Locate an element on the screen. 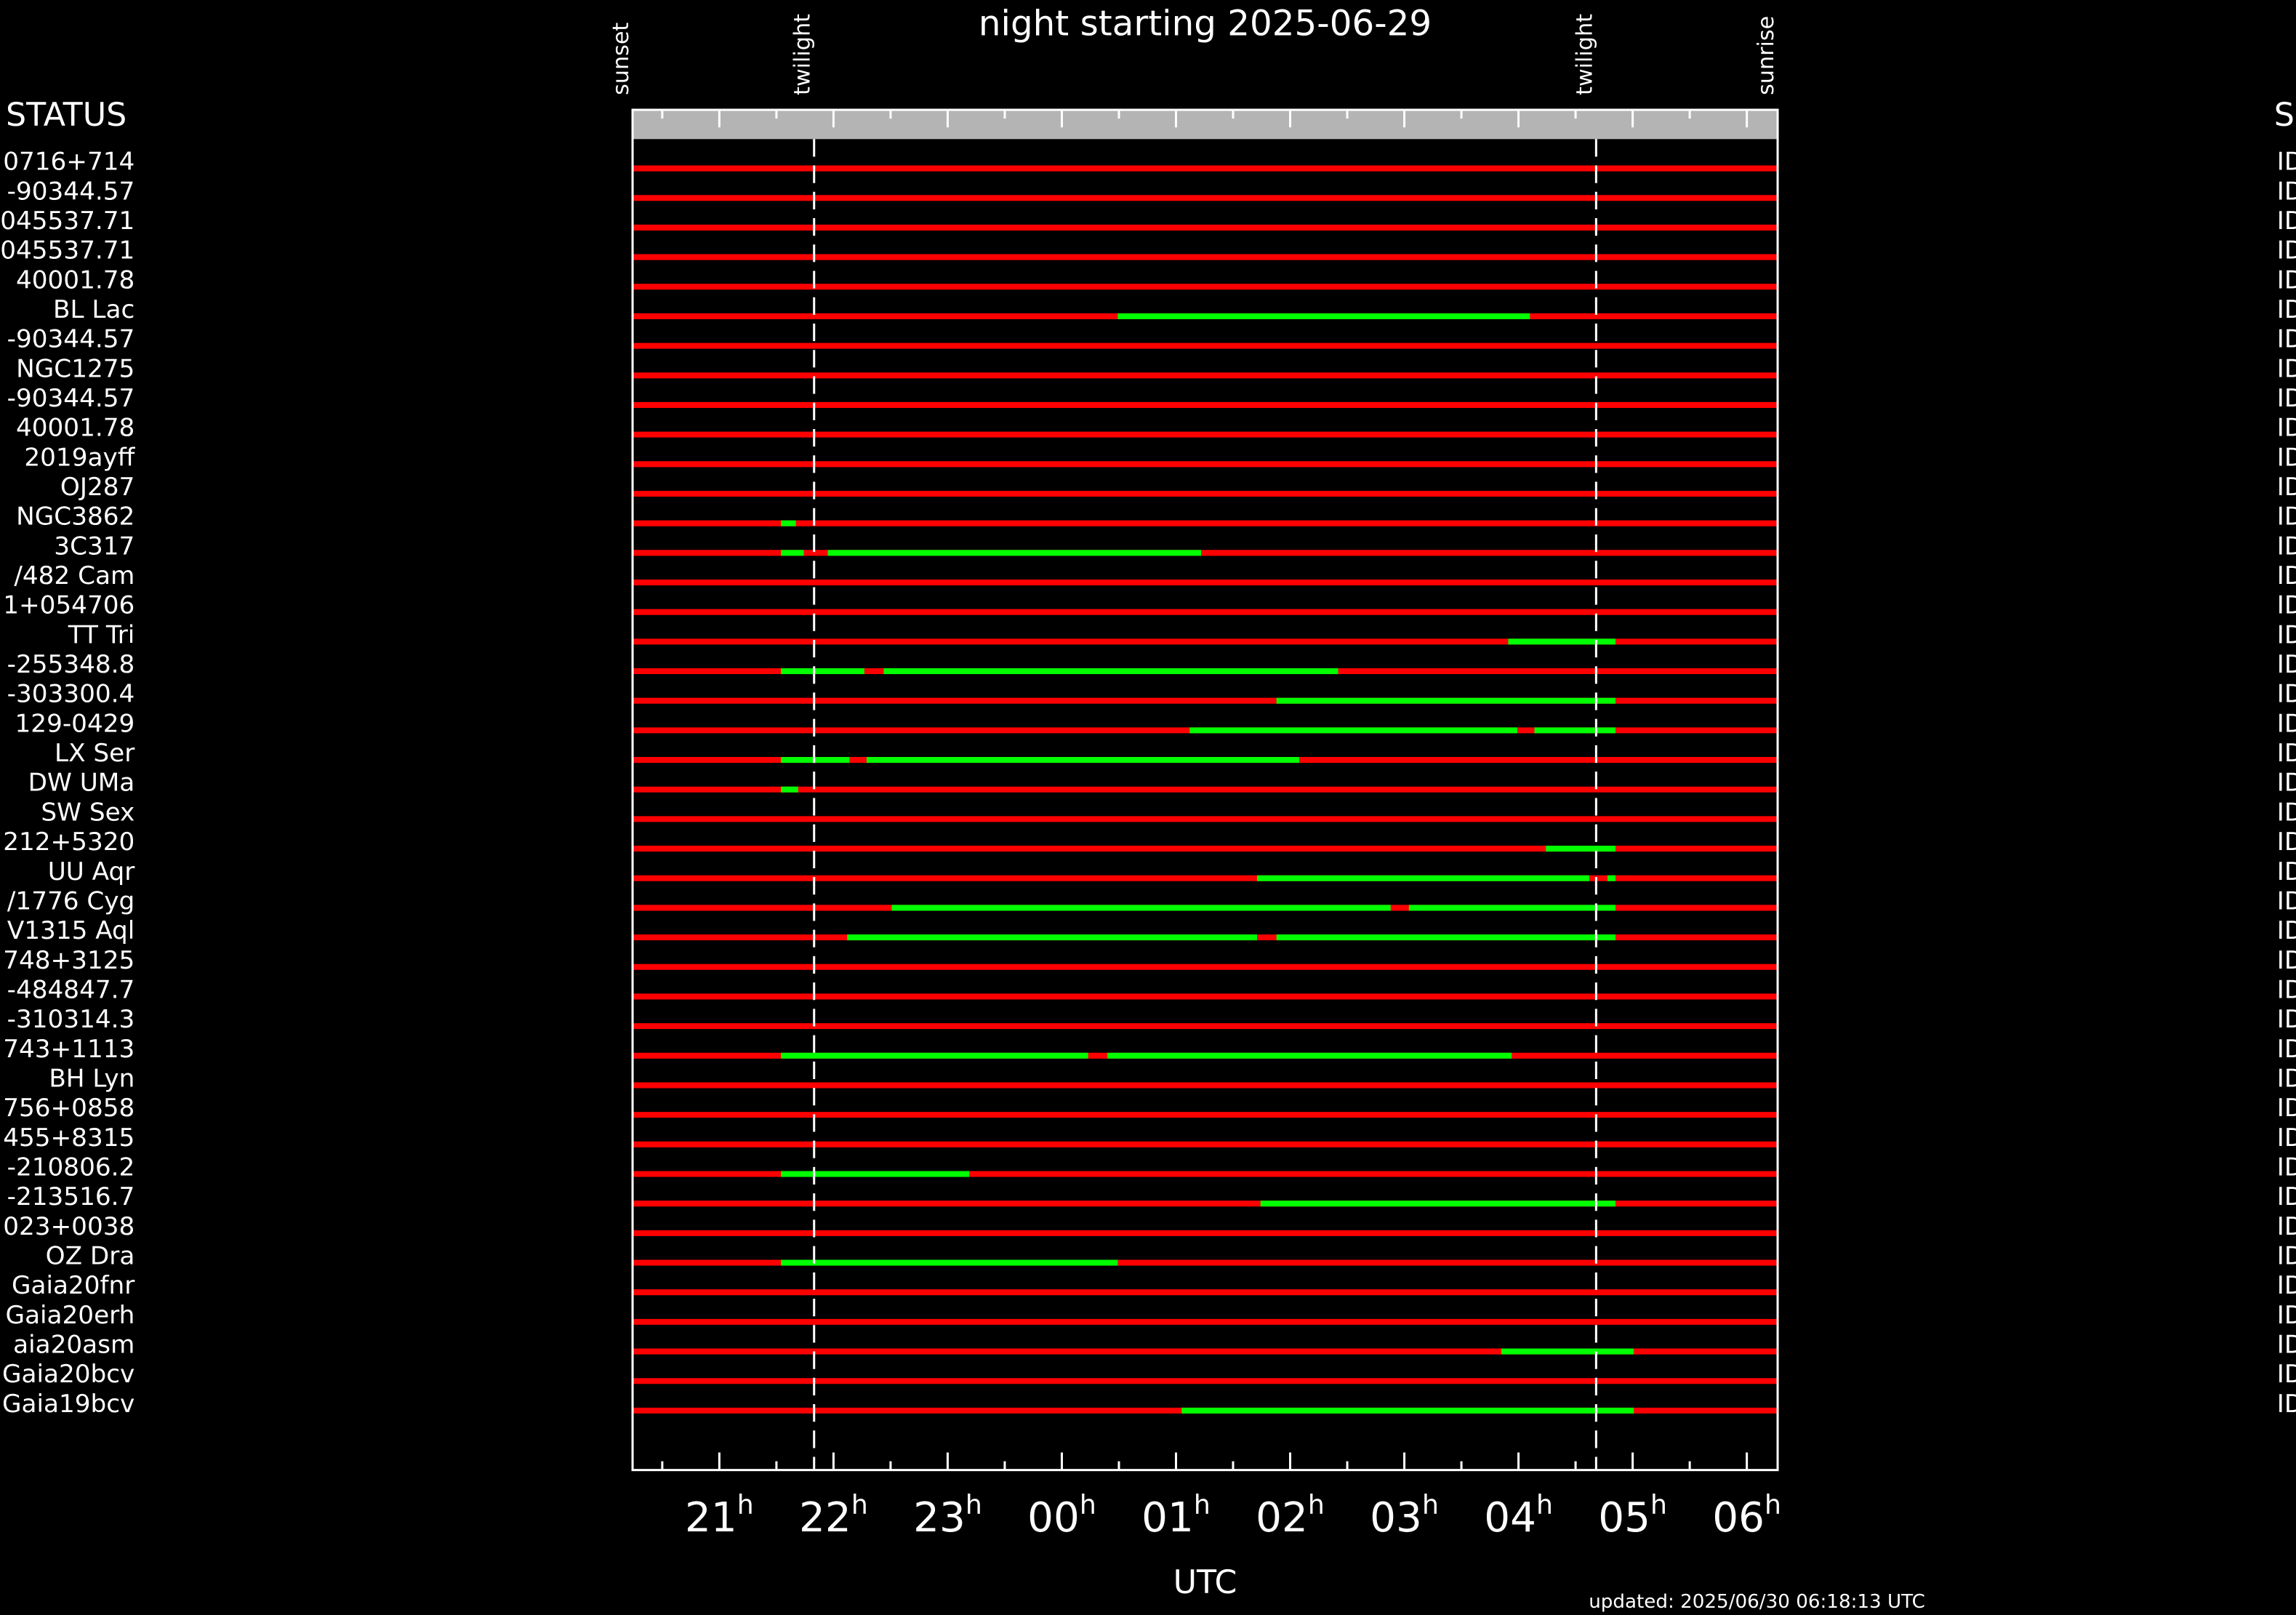 The image size is (2296, 1615). target-name: 743+1113 is located at coordinates (69, 1049).